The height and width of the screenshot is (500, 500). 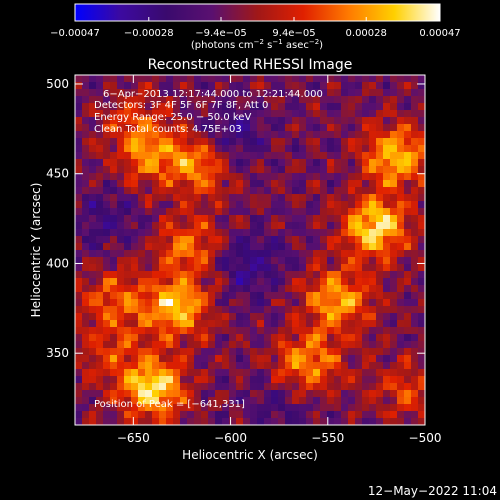 I want to click on colorbar-tick-label: 0.00047, so click(x=439, y=33).